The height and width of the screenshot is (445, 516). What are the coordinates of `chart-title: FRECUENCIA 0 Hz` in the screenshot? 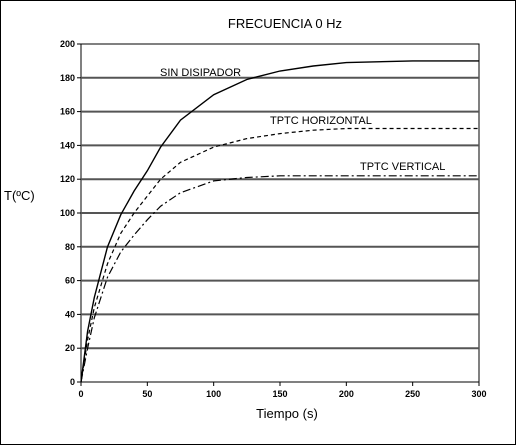 It's located at (285, 23).